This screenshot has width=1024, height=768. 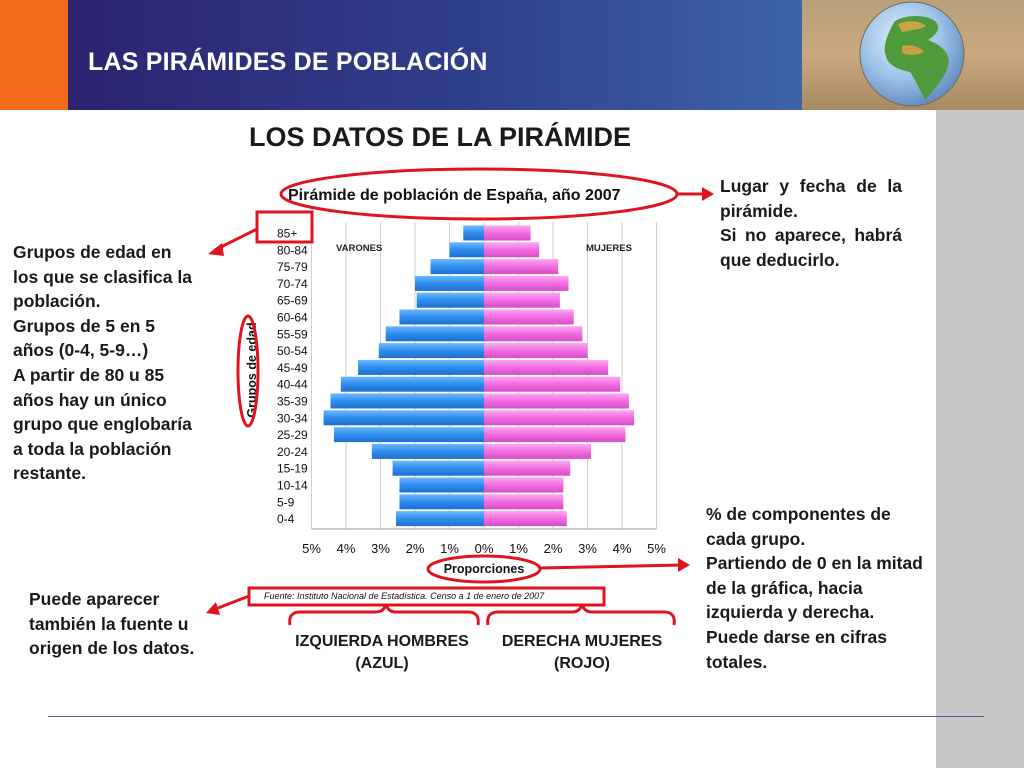 What do you see at coordinates (798, 526) in the screenshot?
I see `note-line: % de componentes de cada grupo.` at bounding box center [798, 526].